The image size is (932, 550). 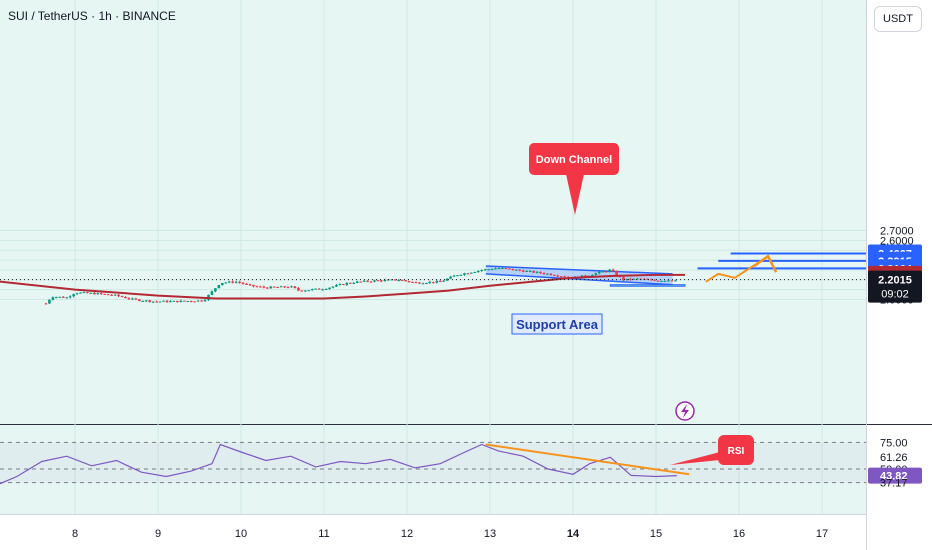 I want to click on rsi-trendline, so click(x=587, y=459).